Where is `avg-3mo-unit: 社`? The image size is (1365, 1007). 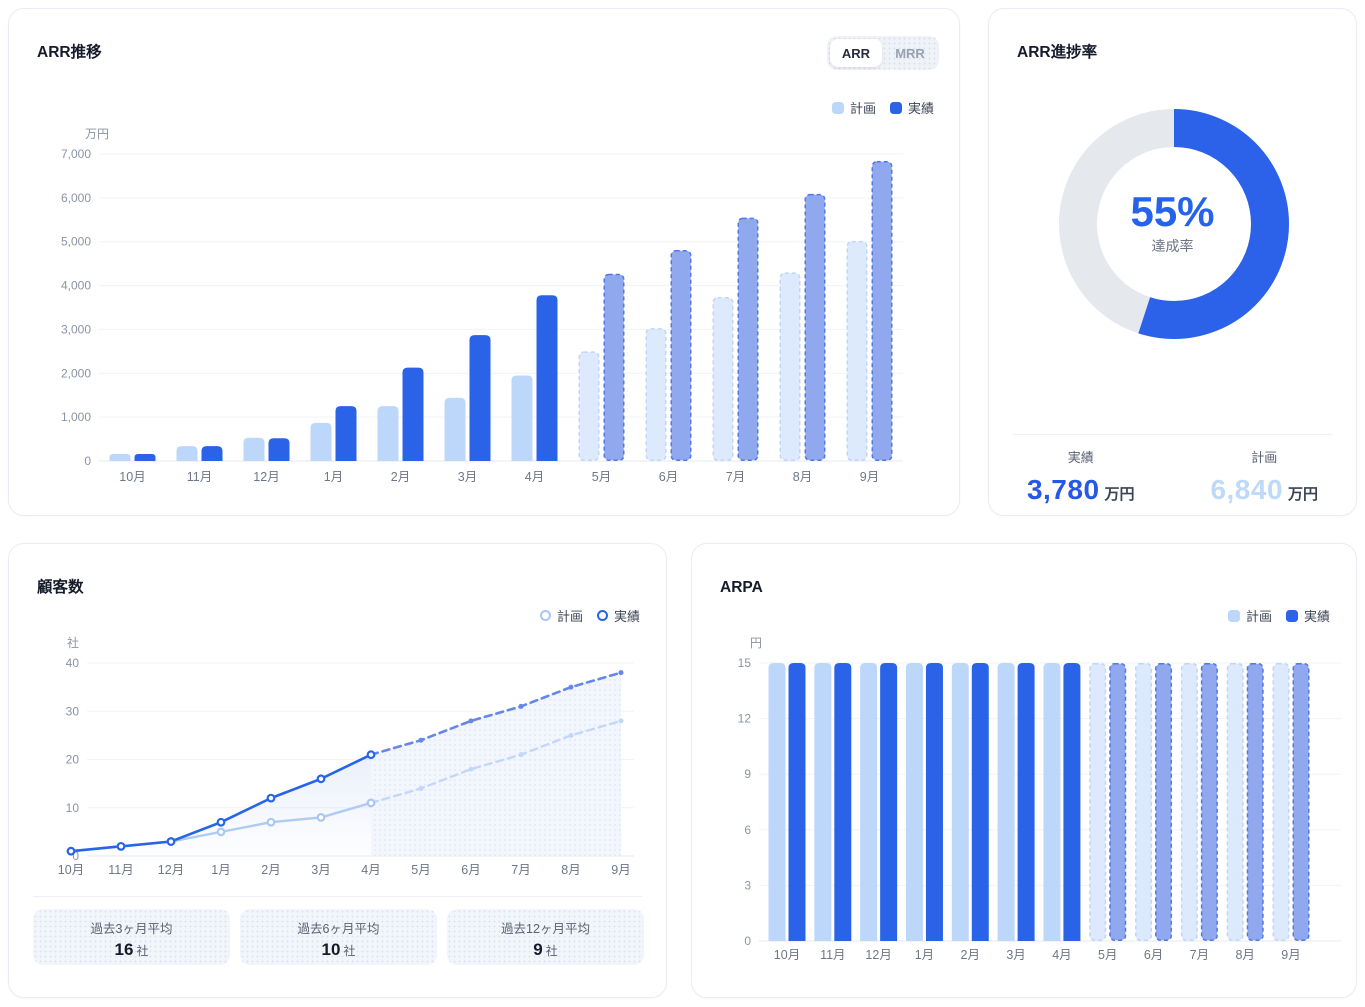 avg-3mo-unit: 社 is located at coordinates (142, 951).